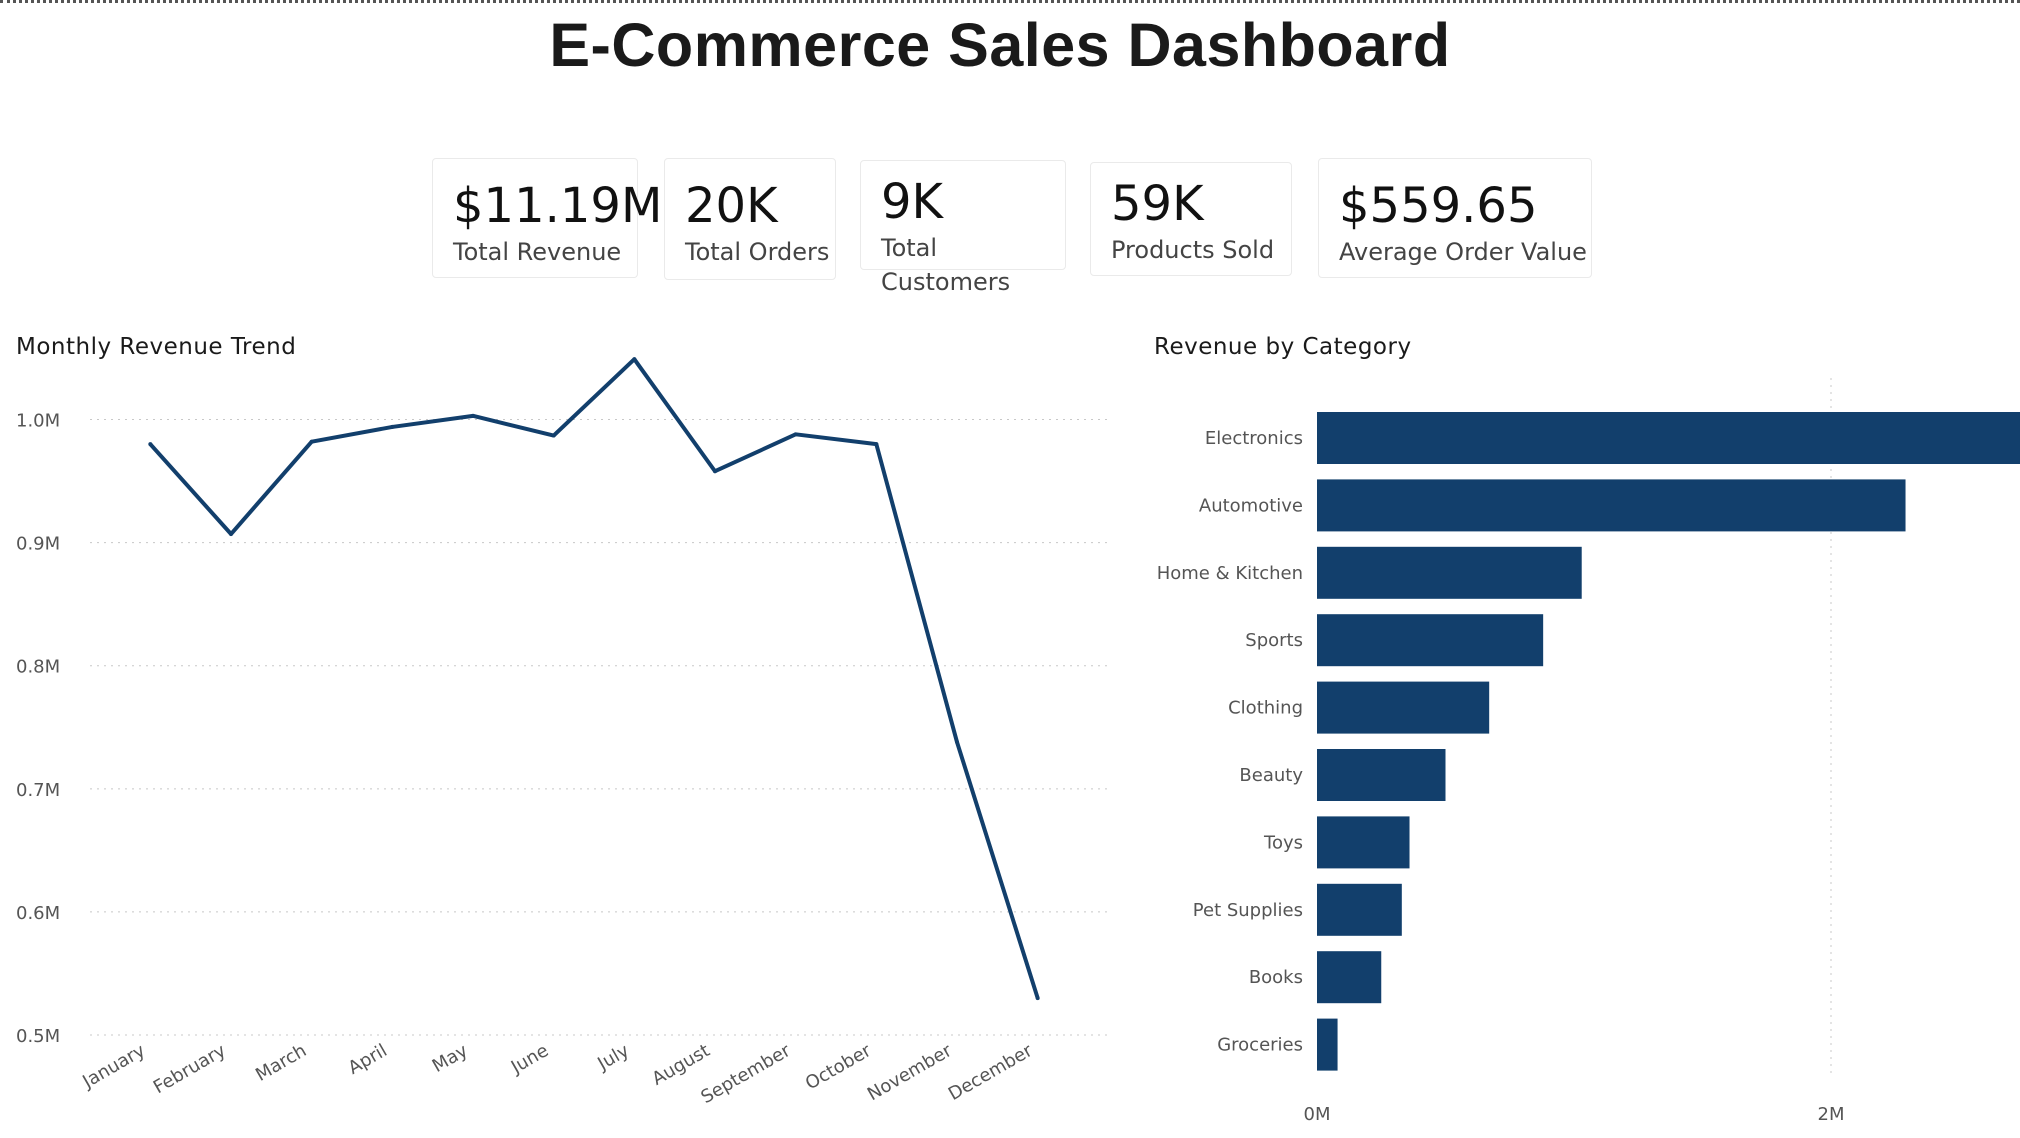  Describe the element at coordinates (731, 206) in the screenshot. I see `kpi-value: 20K` at that location.